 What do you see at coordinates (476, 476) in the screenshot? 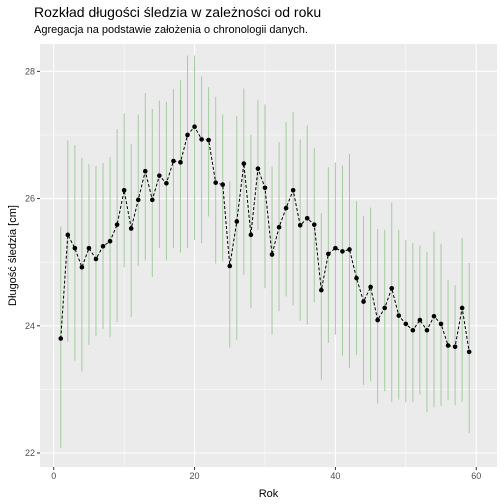
I see `x-tick-label: 60` at bounding box center [476, 476].